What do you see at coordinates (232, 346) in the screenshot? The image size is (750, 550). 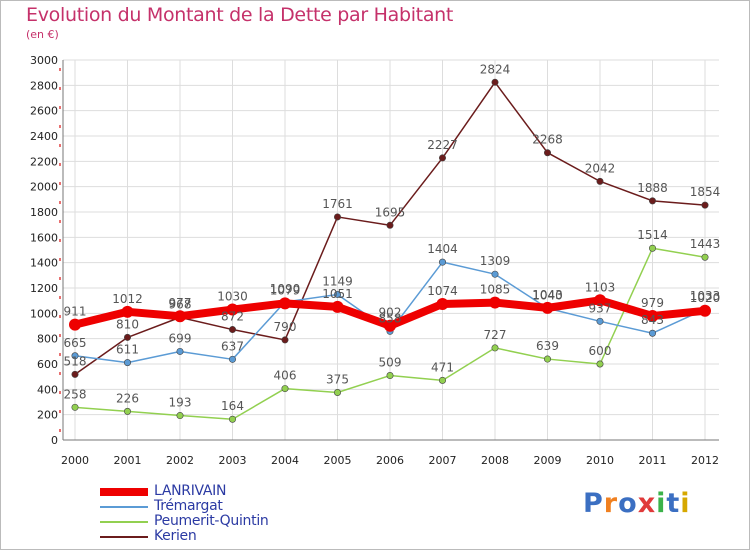 I see `data-label: 637` at bounding box center [232, 346].